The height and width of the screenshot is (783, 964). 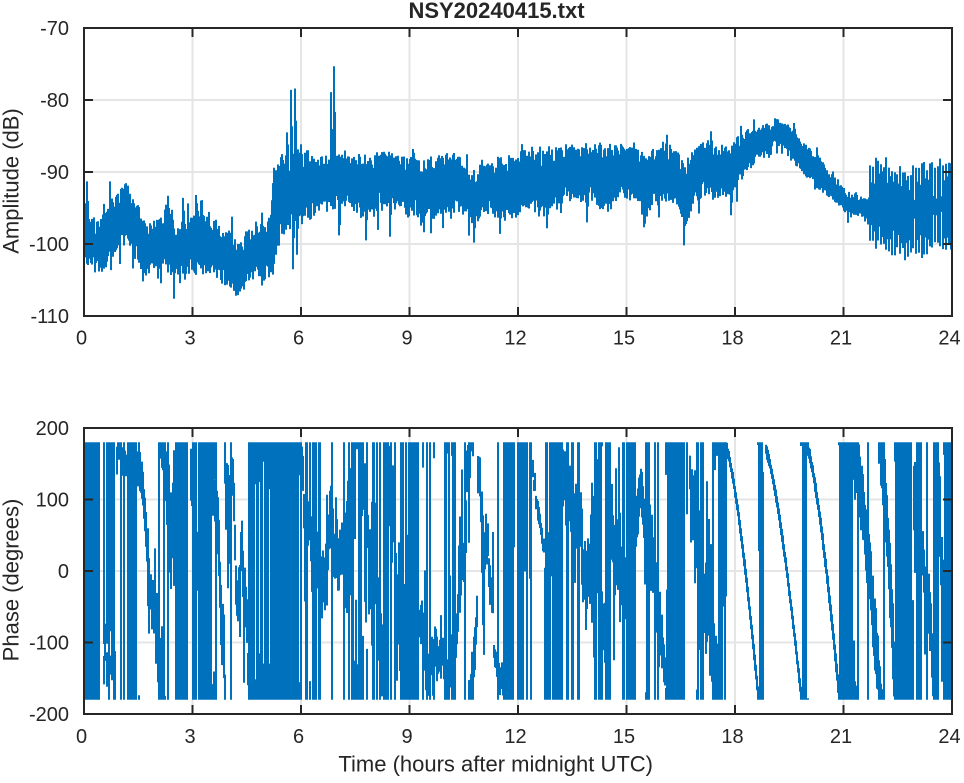 I want to click on svg-text: -110, so click(x=49, y=317).